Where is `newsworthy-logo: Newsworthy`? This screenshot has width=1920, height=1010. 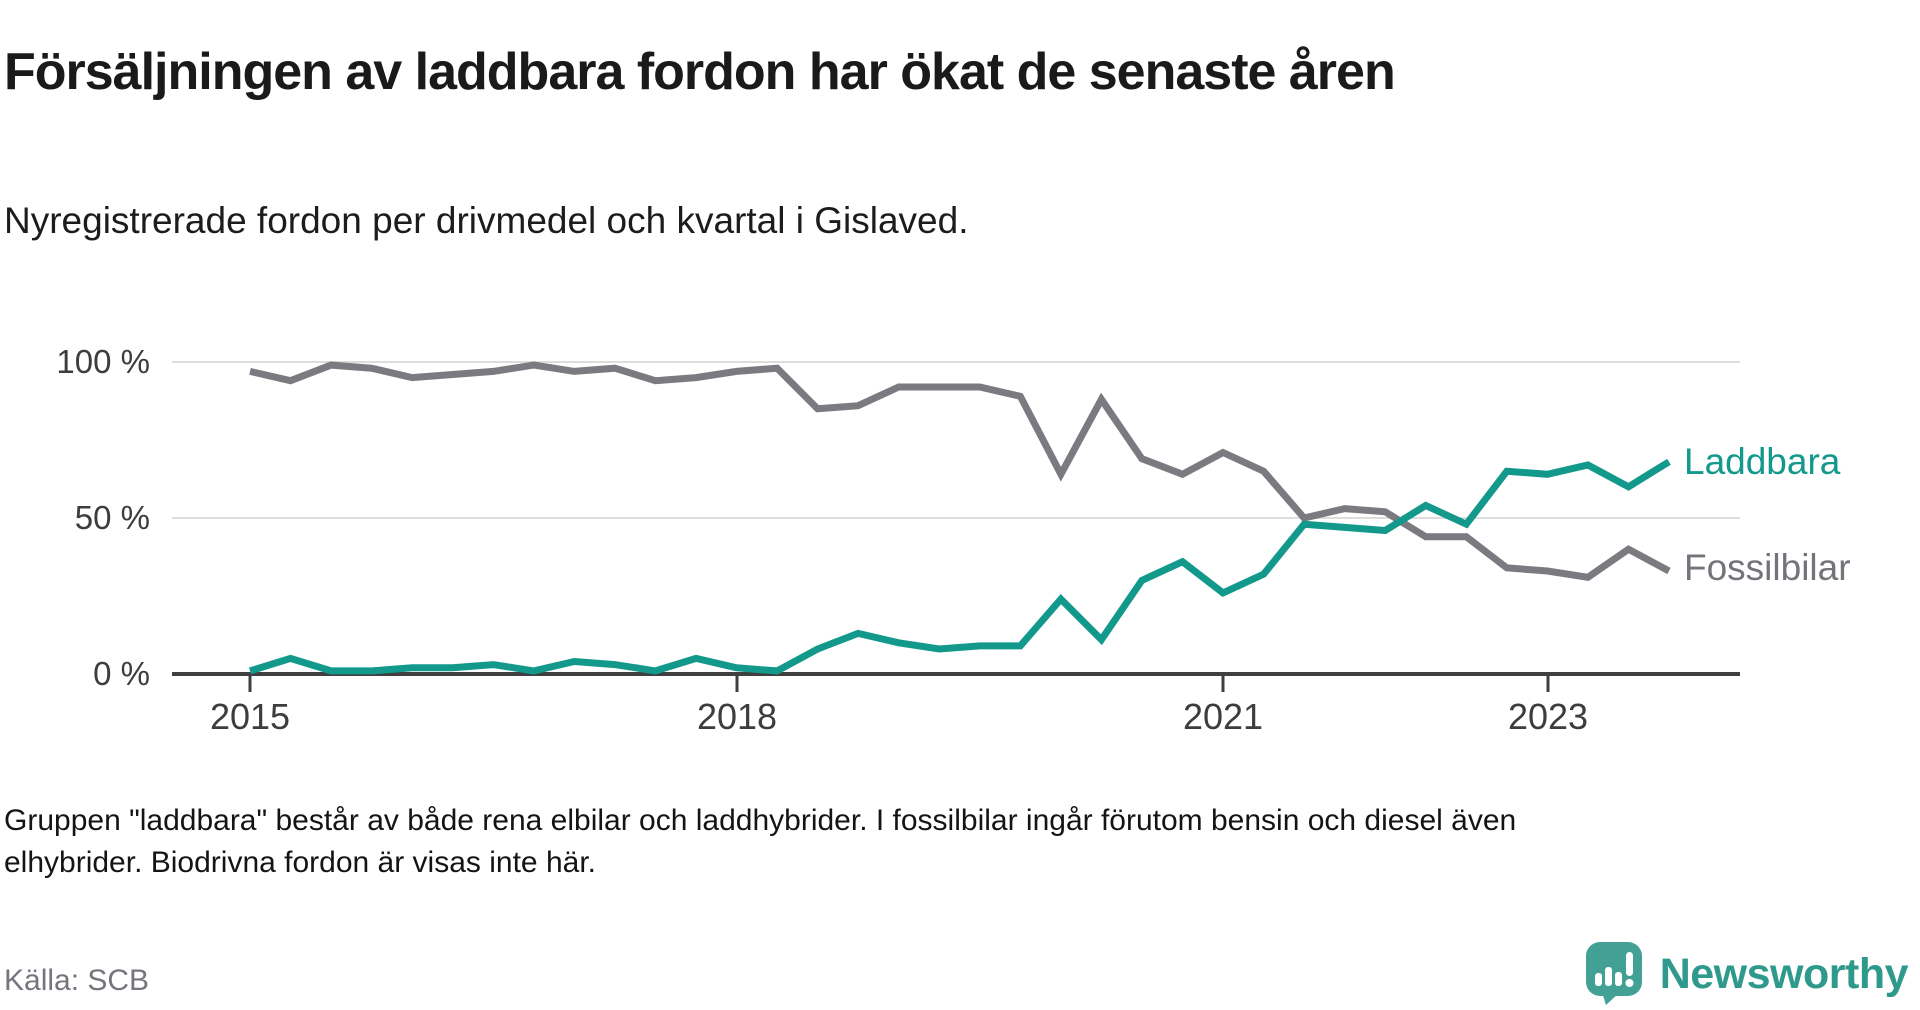
newsworthy-logo: Newsworthy is located at coordinates (1747, 974).